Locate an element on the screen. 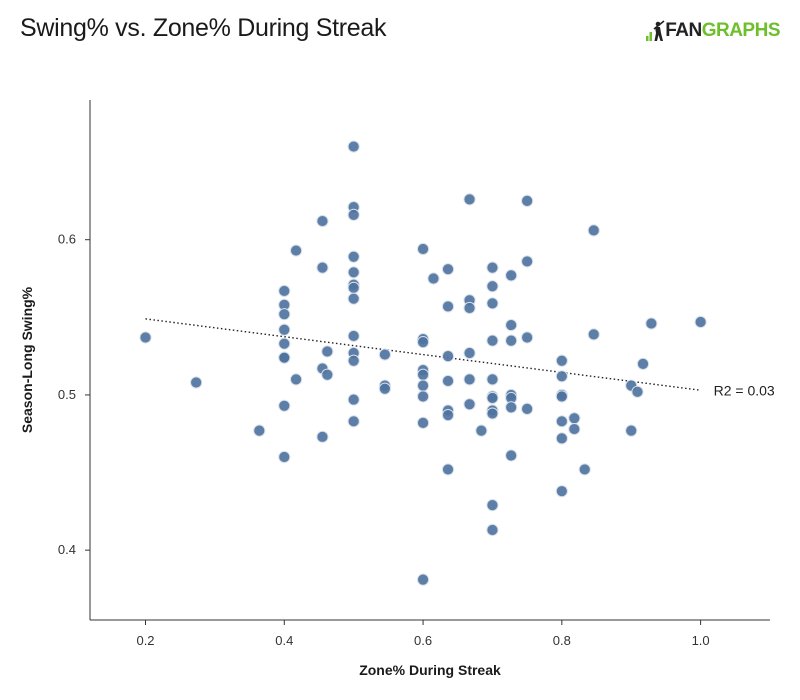 The width and height of the screenshot is (800, 700). x-tick-label: 0.4 is located at coordinates (284, 640).